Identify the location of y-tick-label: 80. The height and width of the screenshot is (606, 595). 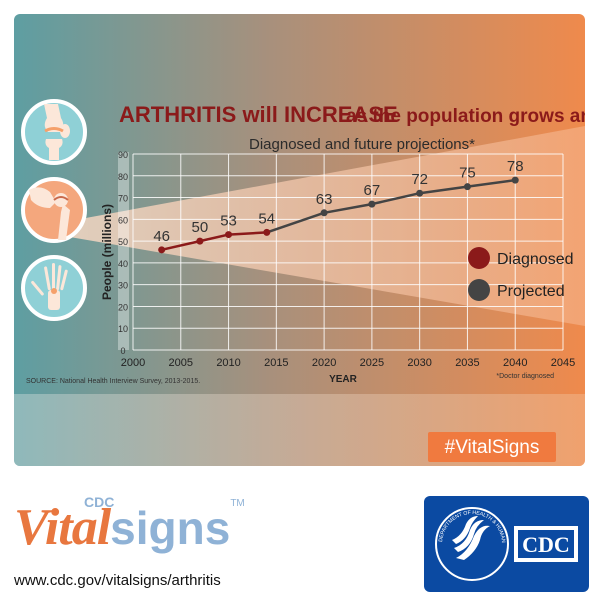
(123, 177).